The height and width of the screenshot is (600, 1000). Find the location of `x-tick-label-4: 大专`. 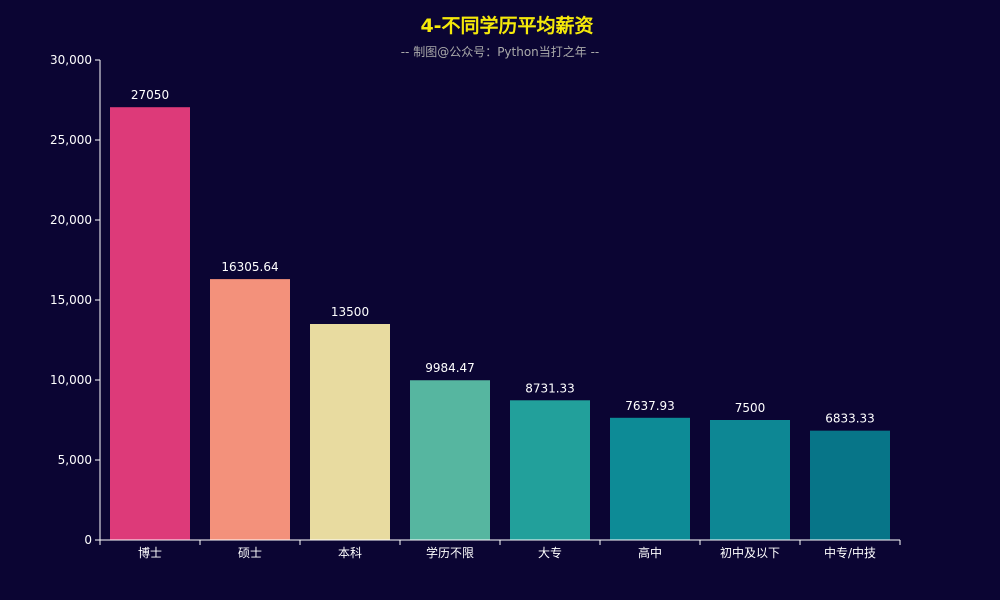

x-tick-label-4: 大专 is located at coordinates (550, 552).